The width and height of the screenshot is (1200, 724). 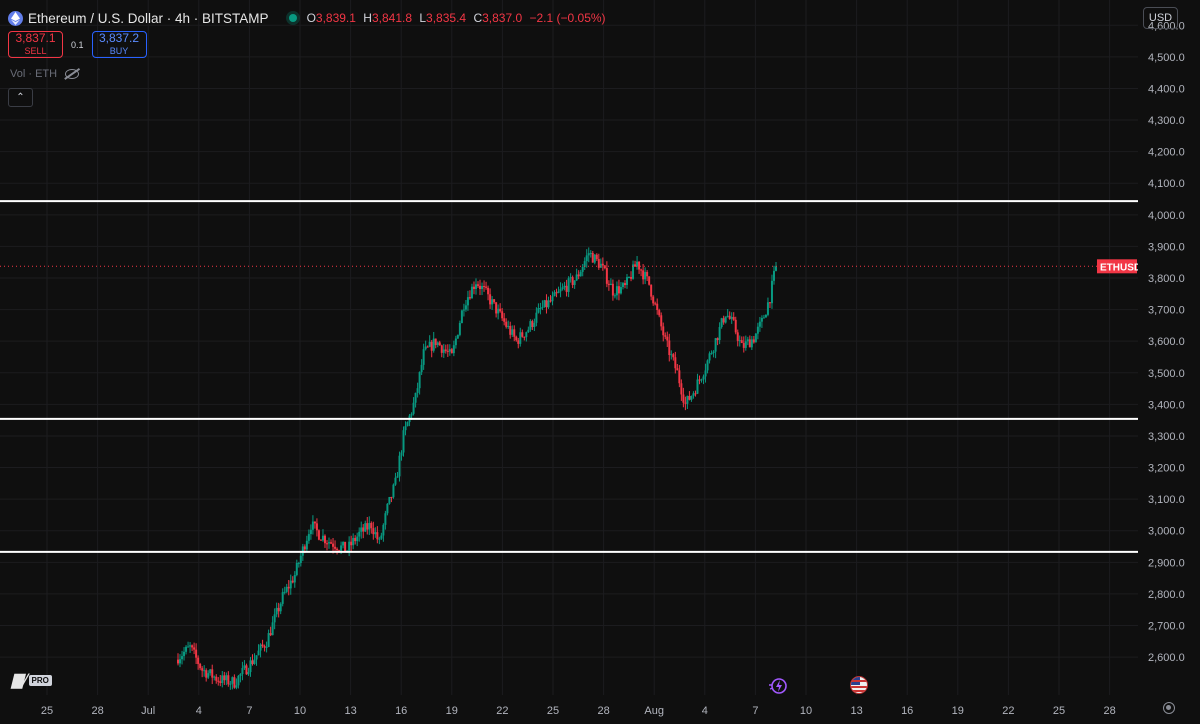 What do you see at coordinates (1169, 708) in the screenshot?
I see `gear-icon` at bounding box center [1169, 708].